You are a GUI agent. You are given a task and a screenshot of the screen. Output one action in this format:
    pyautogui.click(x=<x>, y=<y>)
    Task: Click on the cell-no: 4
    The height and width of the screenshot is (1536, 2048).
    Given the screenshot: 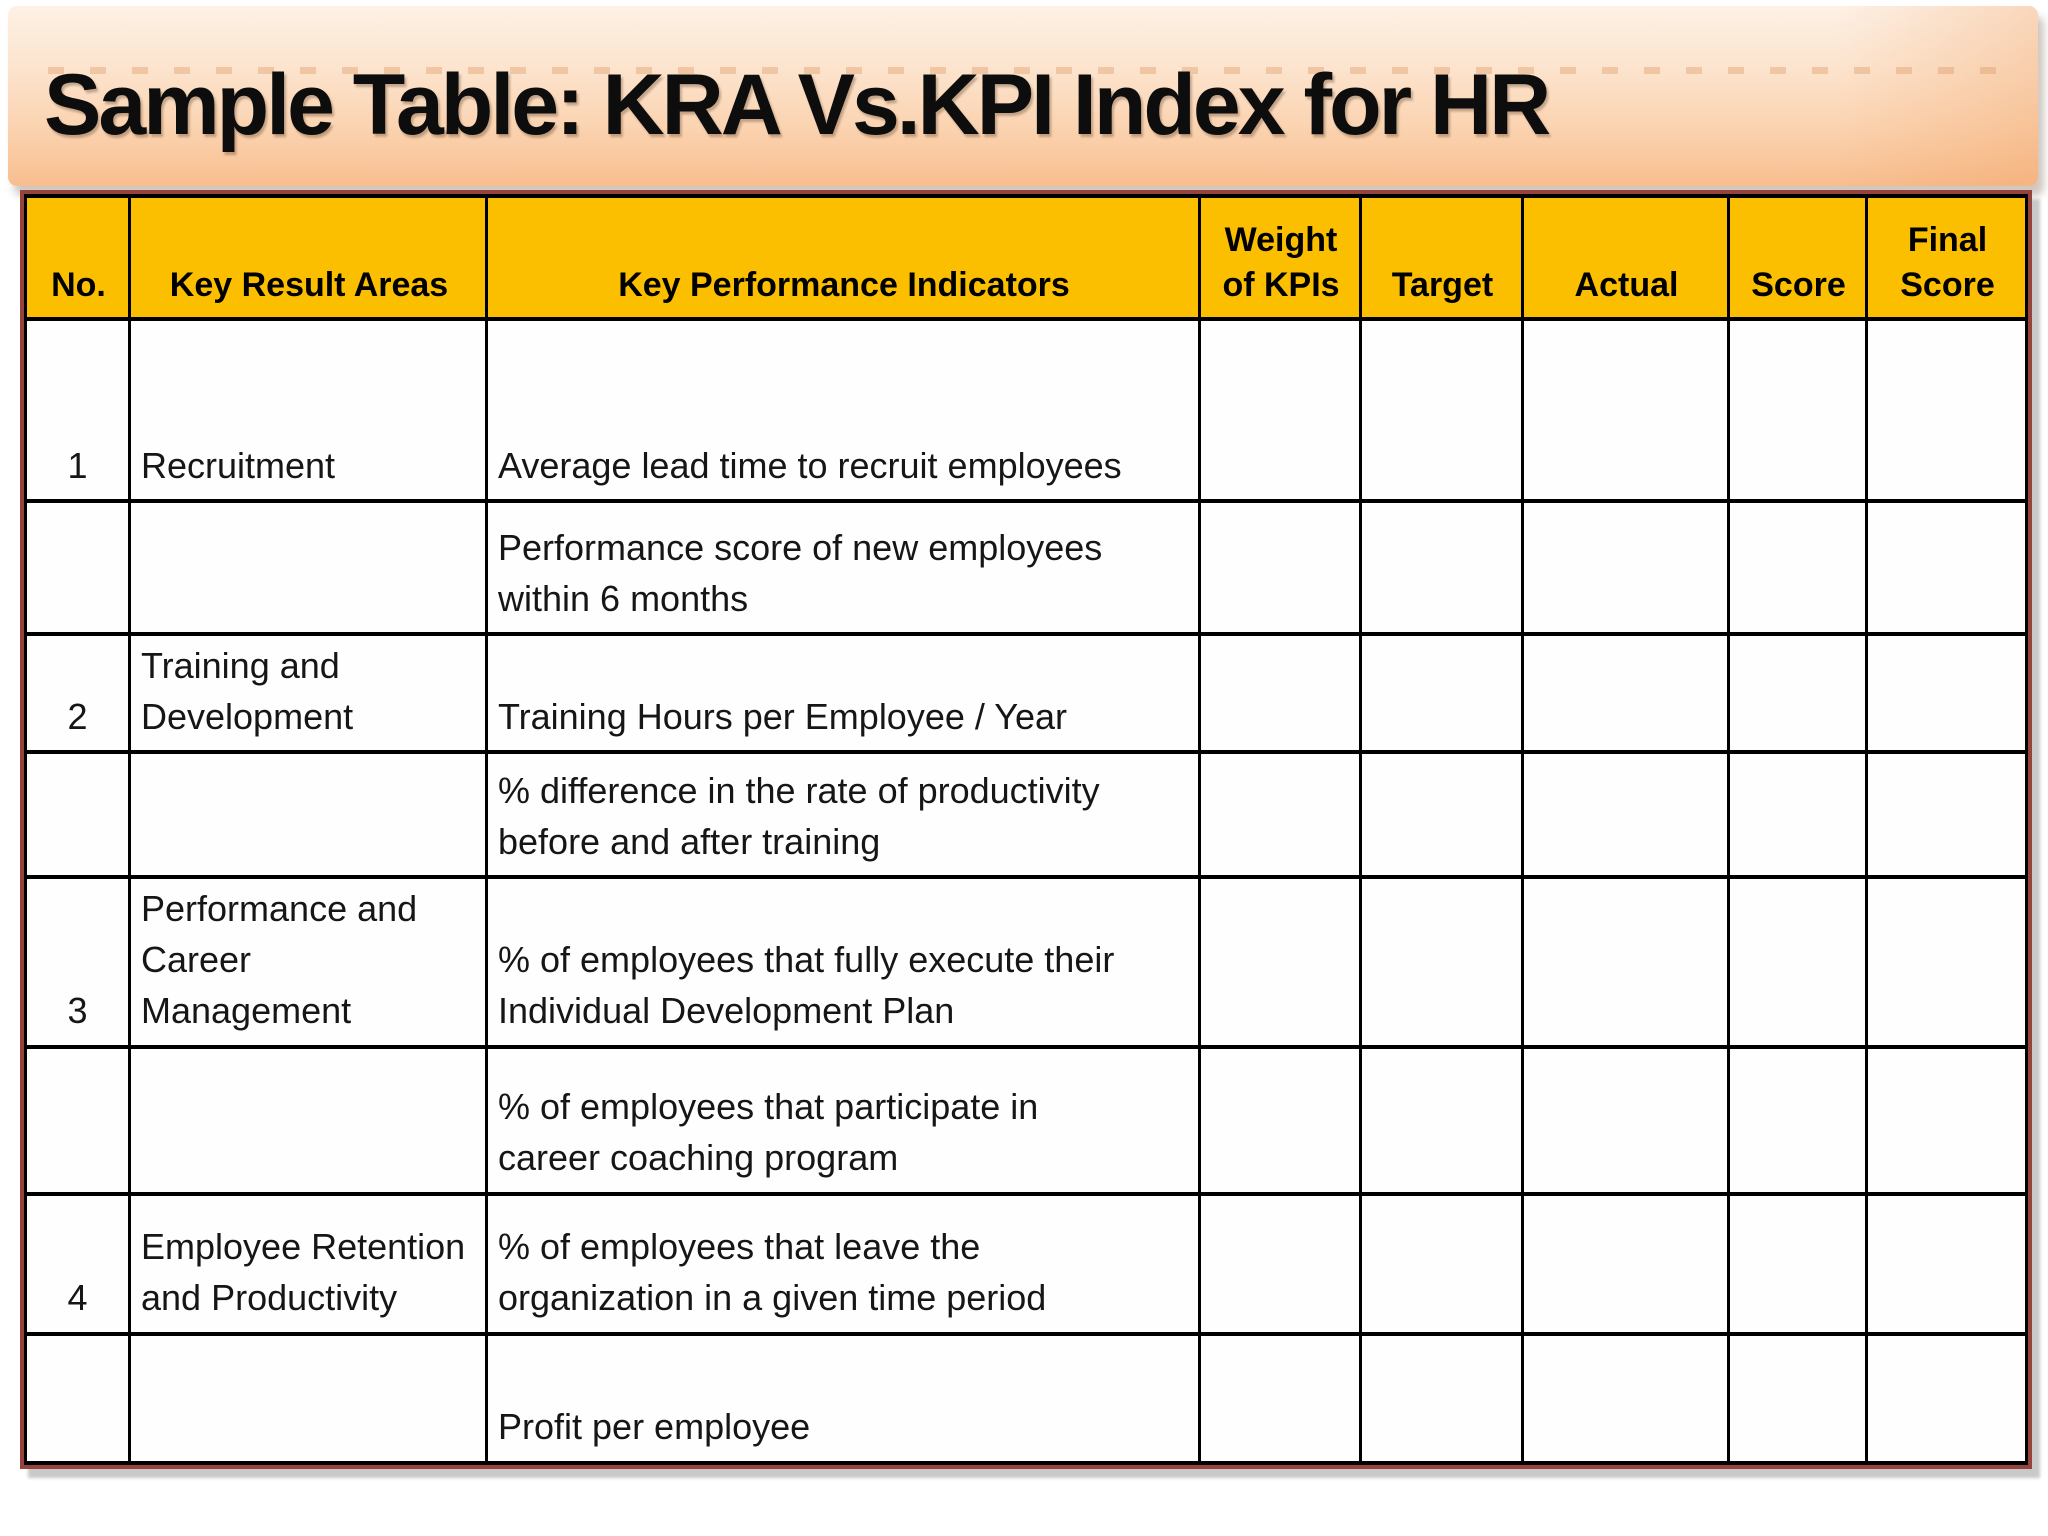 What is the action you would take?
    pyautogui.click(x=77, y=1263)
    